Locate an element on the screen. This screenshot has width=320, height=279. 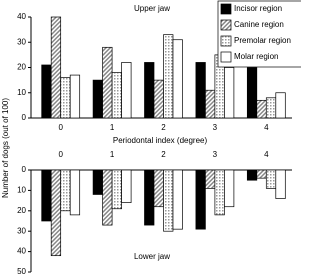
panel-title: Upper jaw is located at coordinates (152, 8).